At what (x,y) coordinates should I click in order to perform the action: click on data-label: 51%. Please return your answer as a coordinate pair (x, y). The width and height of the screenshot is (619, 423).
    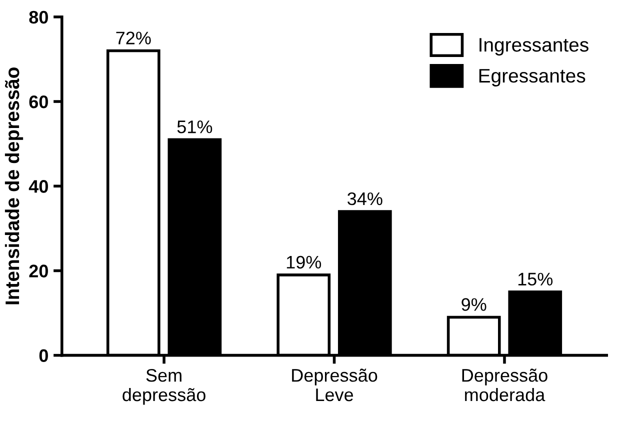
    Looking at the image, I should click on (194, 127).